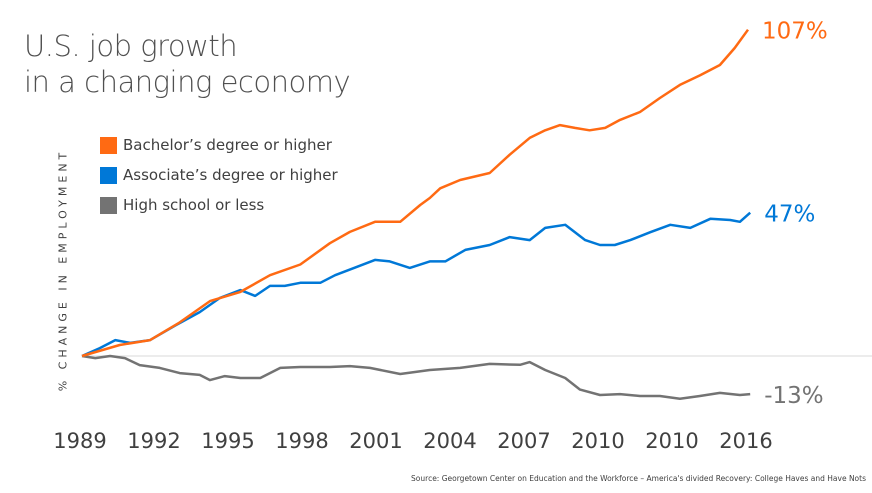  I want to click on legend-item-bachelors: Bachelor’s degree or higher, so click(219, 145).